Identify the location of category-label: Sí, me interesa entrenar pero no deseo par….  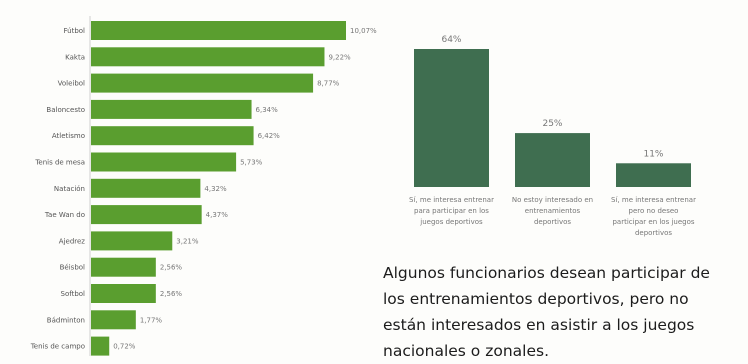
(653, 216).